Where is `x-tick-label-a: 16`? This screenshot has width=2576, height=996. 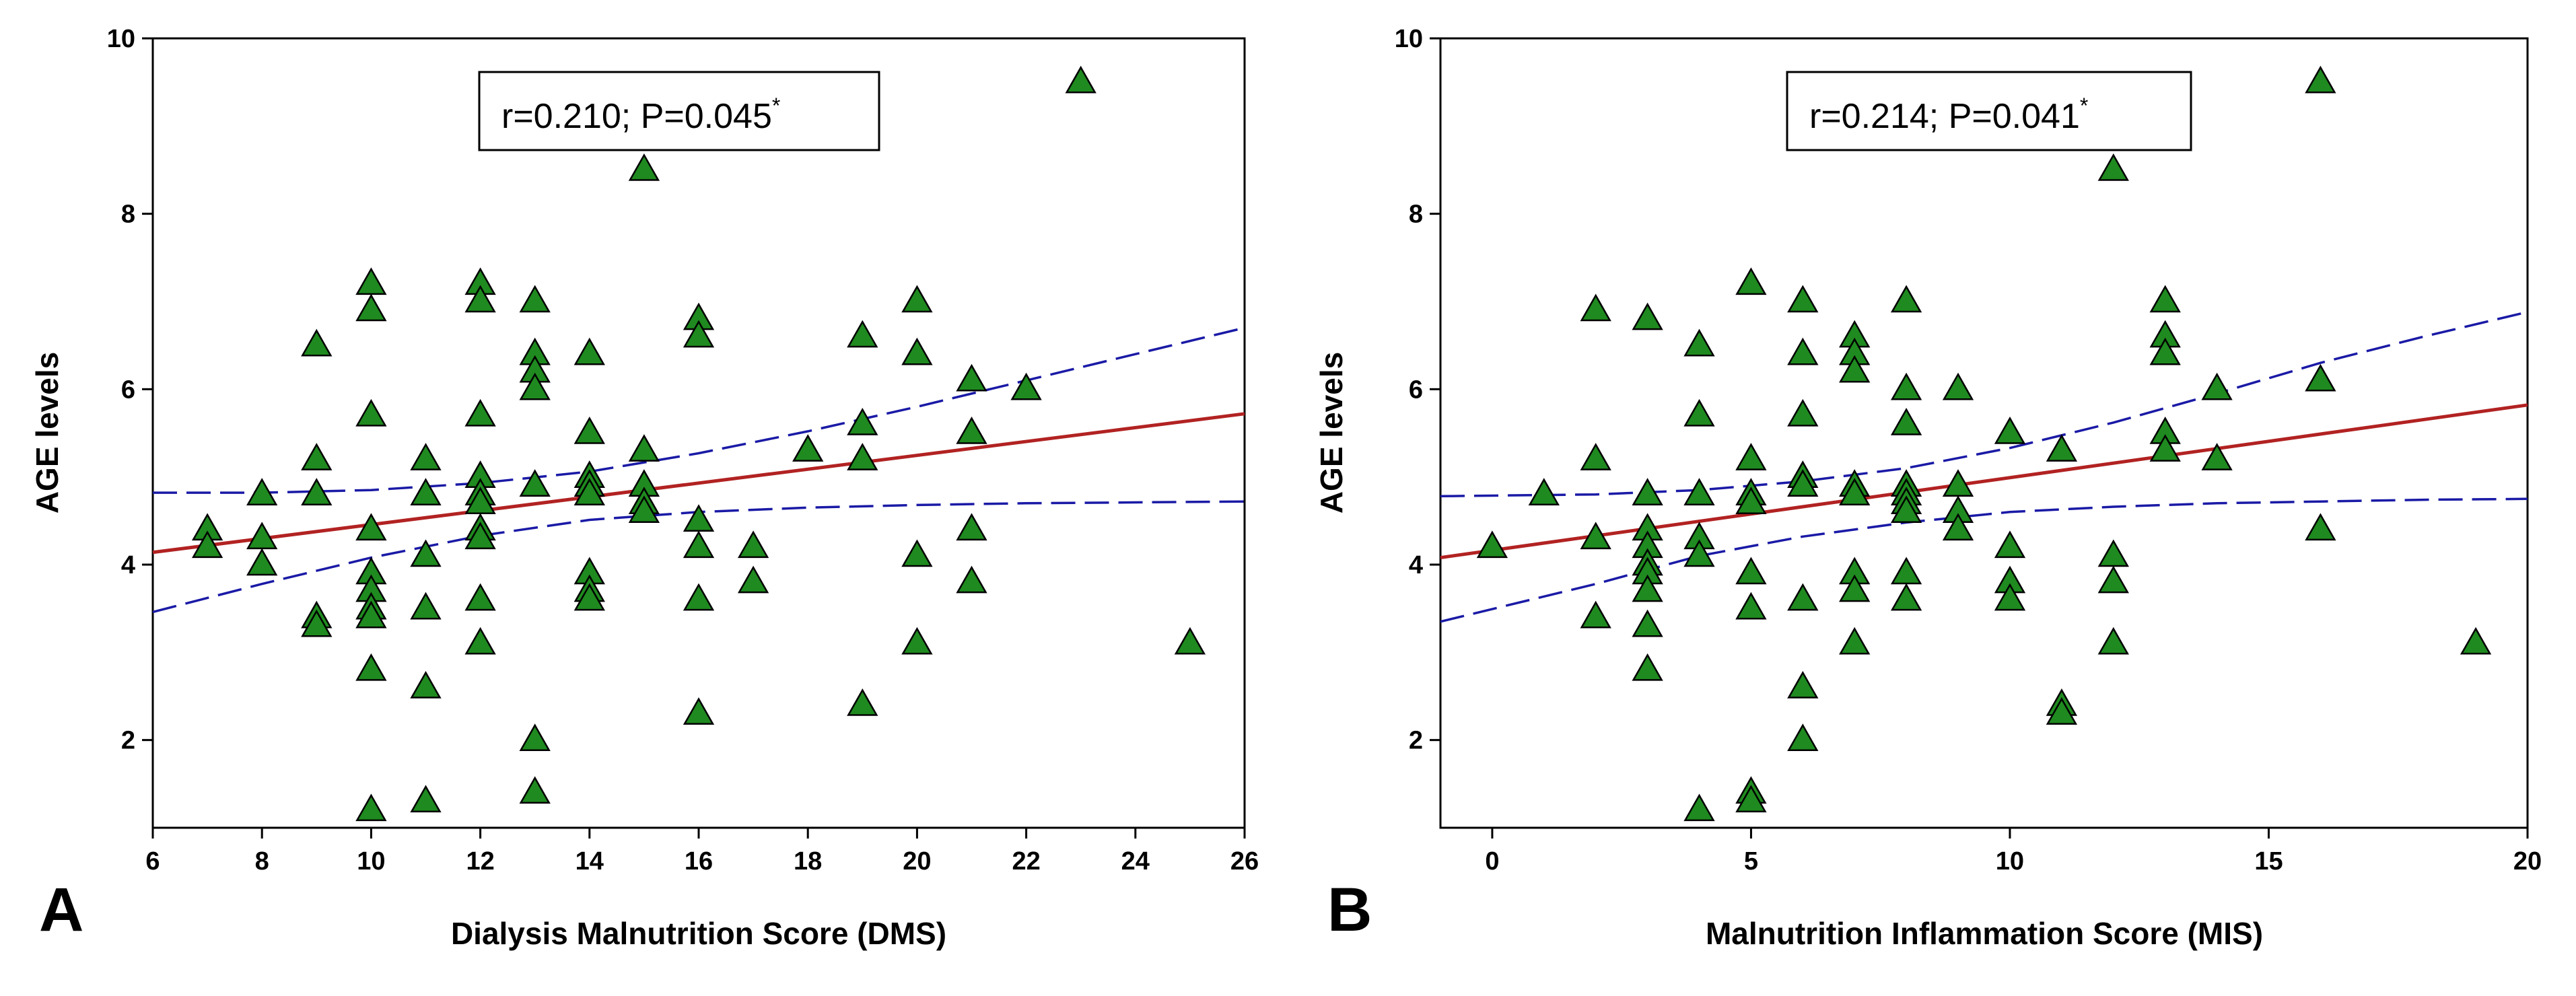 x-tick-label-a: 16 is located at coordinates (699, 861).